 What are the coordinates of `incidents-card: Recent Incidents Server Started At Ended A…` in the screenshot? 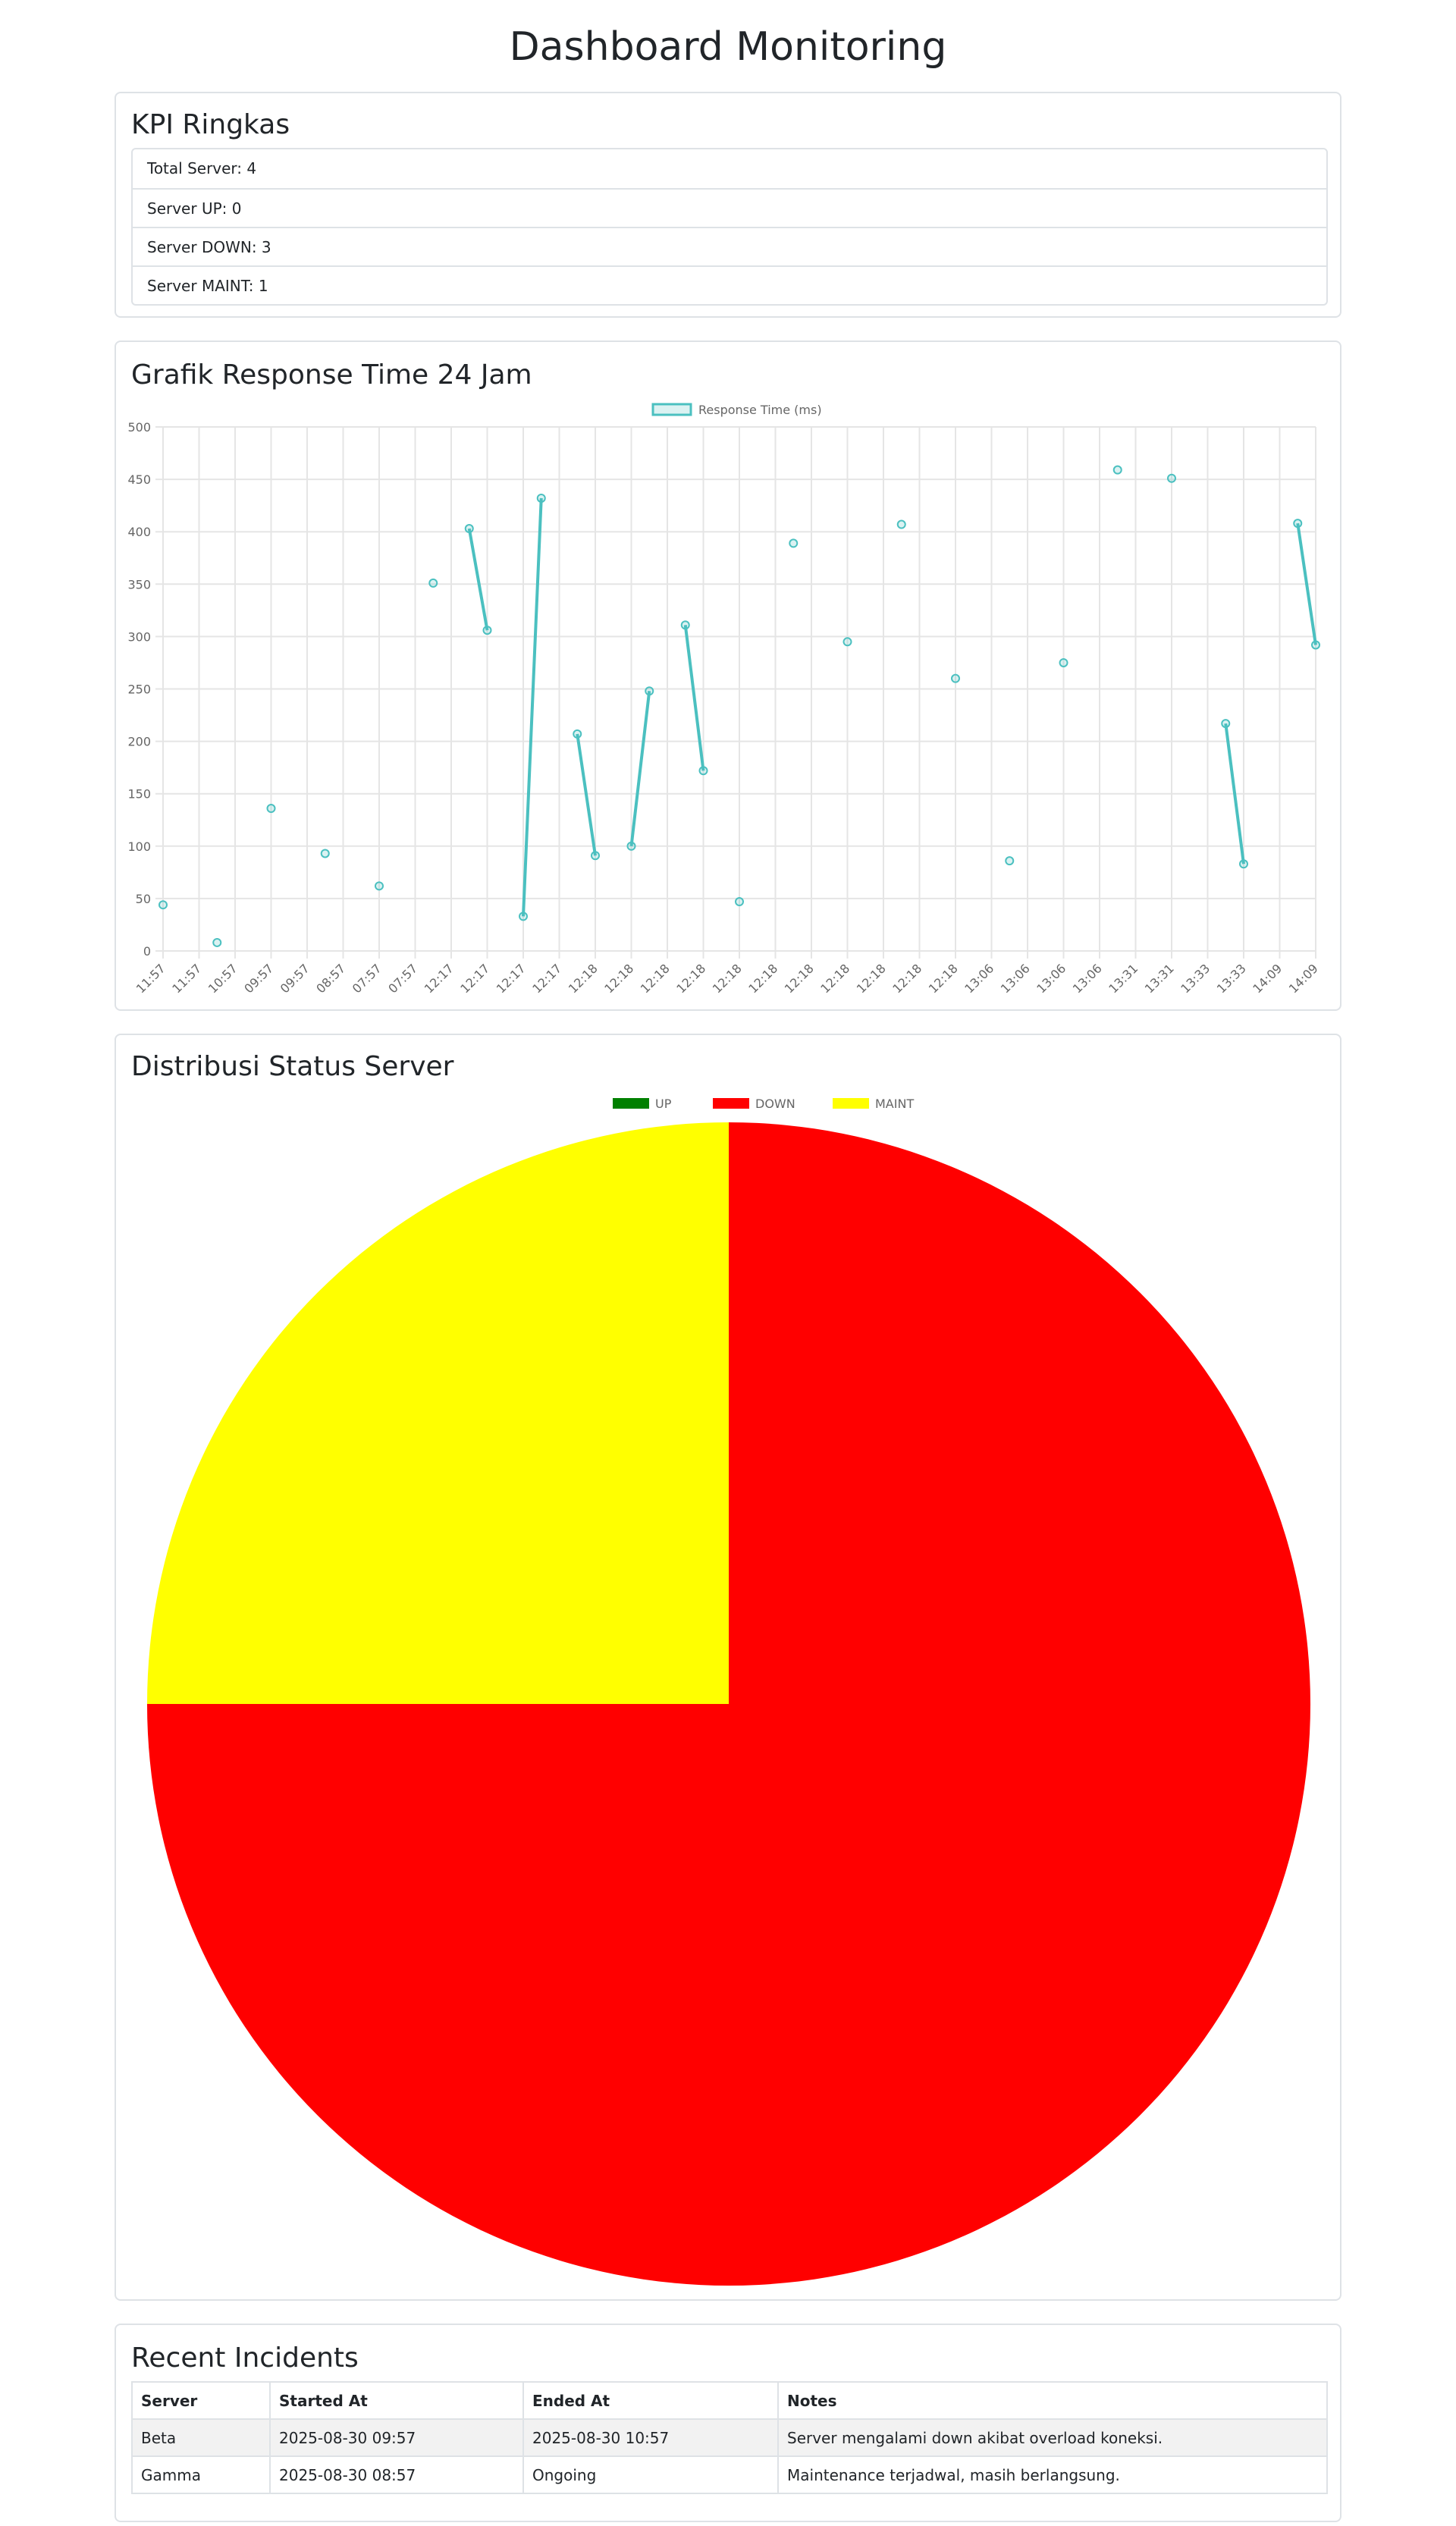 It's located at (728, 2423).